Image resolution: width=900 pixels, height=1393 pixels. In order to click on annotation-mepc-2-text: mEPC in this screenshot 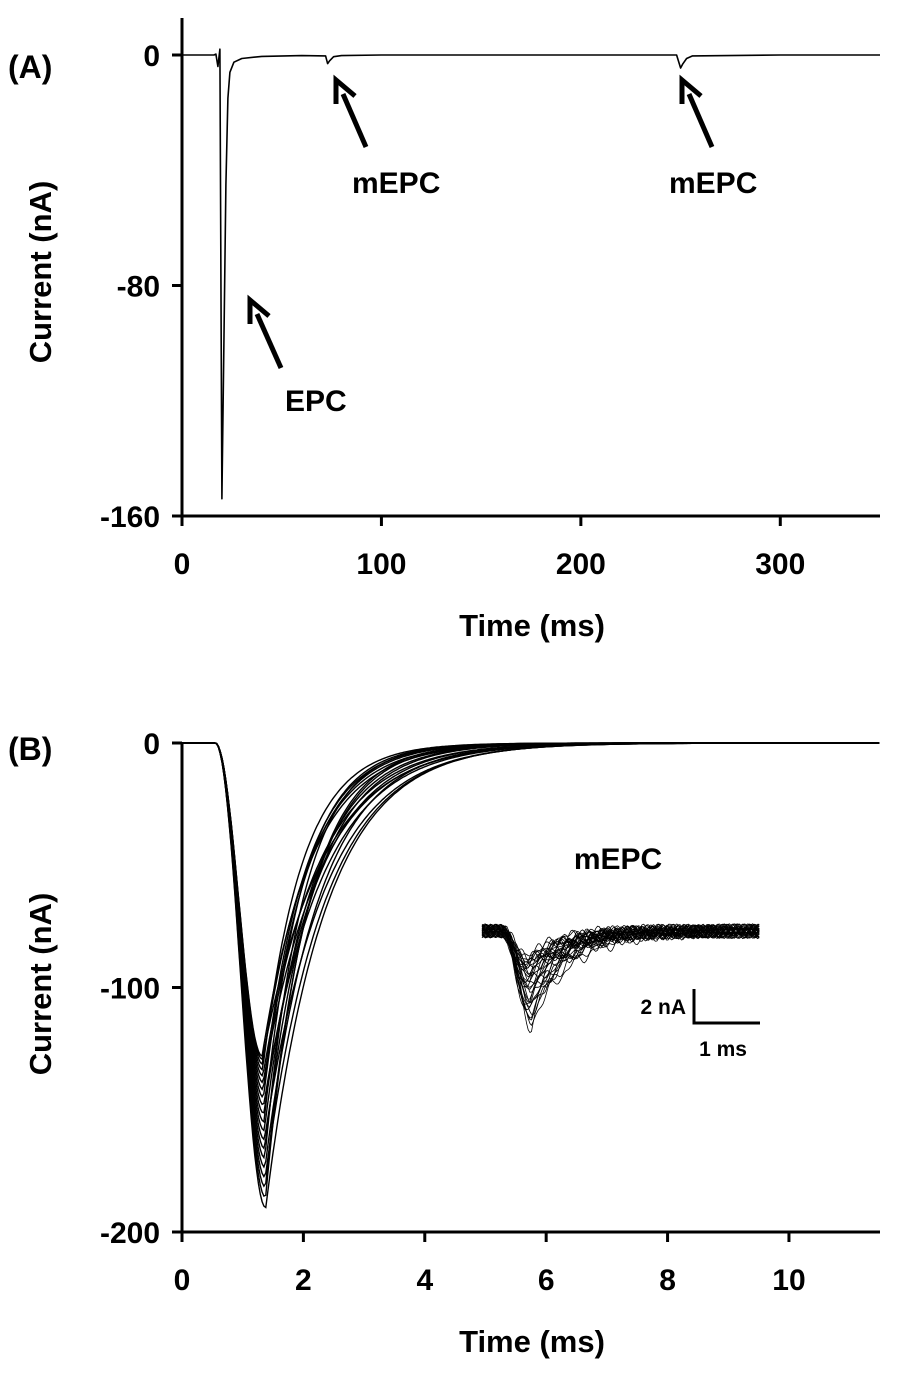, I will do `click(713, 183)`.